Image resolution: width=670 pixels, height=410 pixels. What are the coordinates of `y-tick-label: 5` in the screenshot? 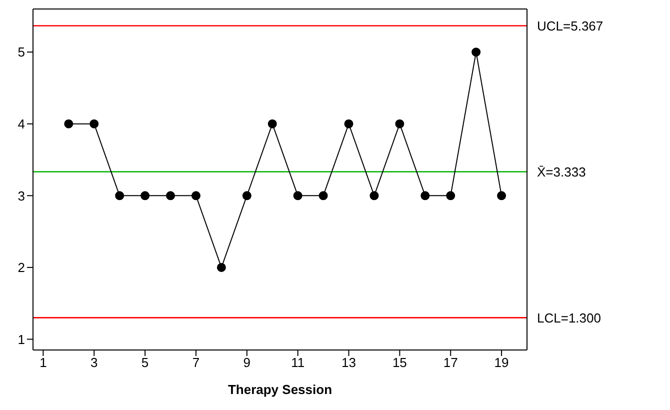 It's located at (21, 52).